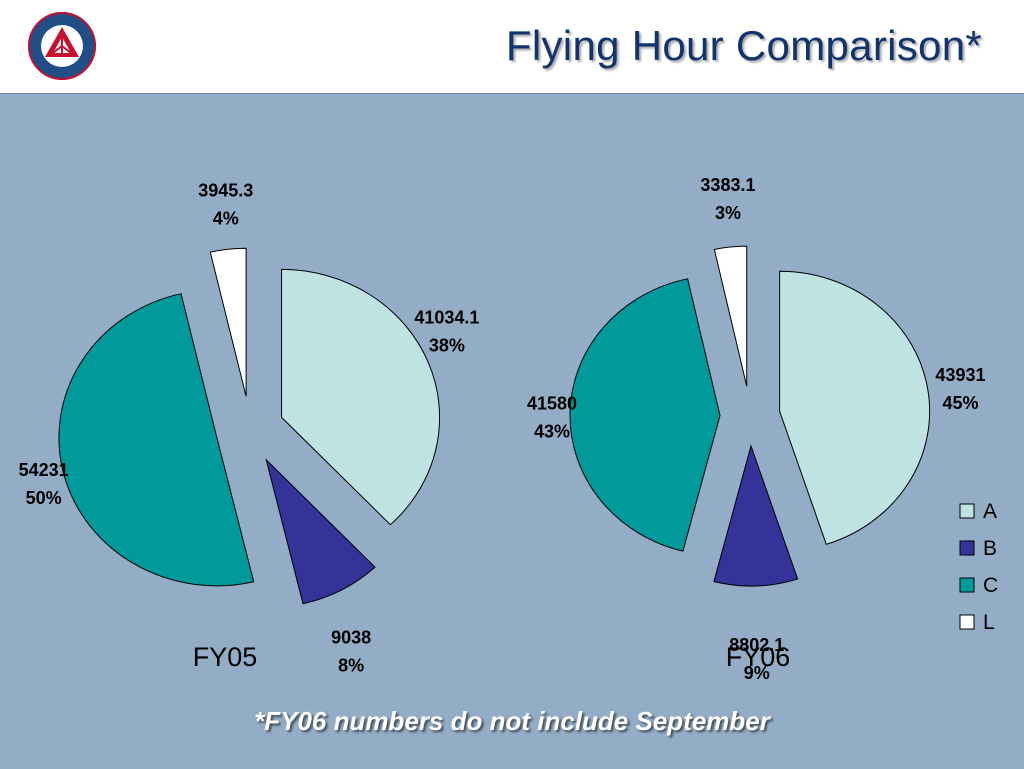 Image resolution: width=1024 pixels, height=769 pixels. What do you see at coordinates (228, 322) in the screenshot?
I see `pie-slice-fy05-l` at bounding box center [228, 322].